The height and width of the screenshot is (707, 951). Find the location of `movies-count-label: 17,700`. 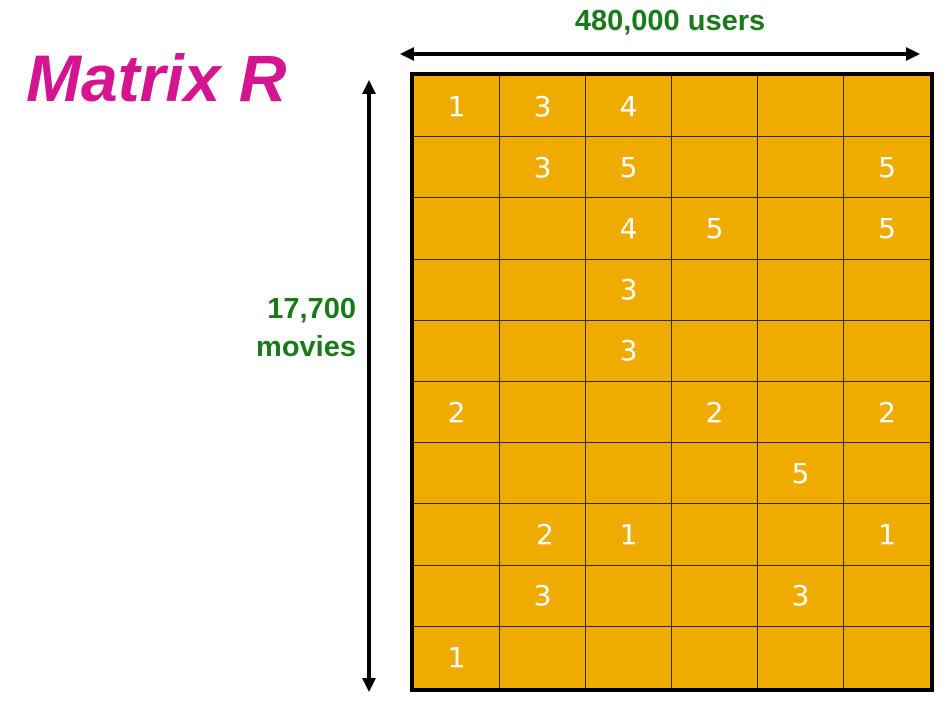

movies-count-label: 17,700 is located at coordinates (311, 309).